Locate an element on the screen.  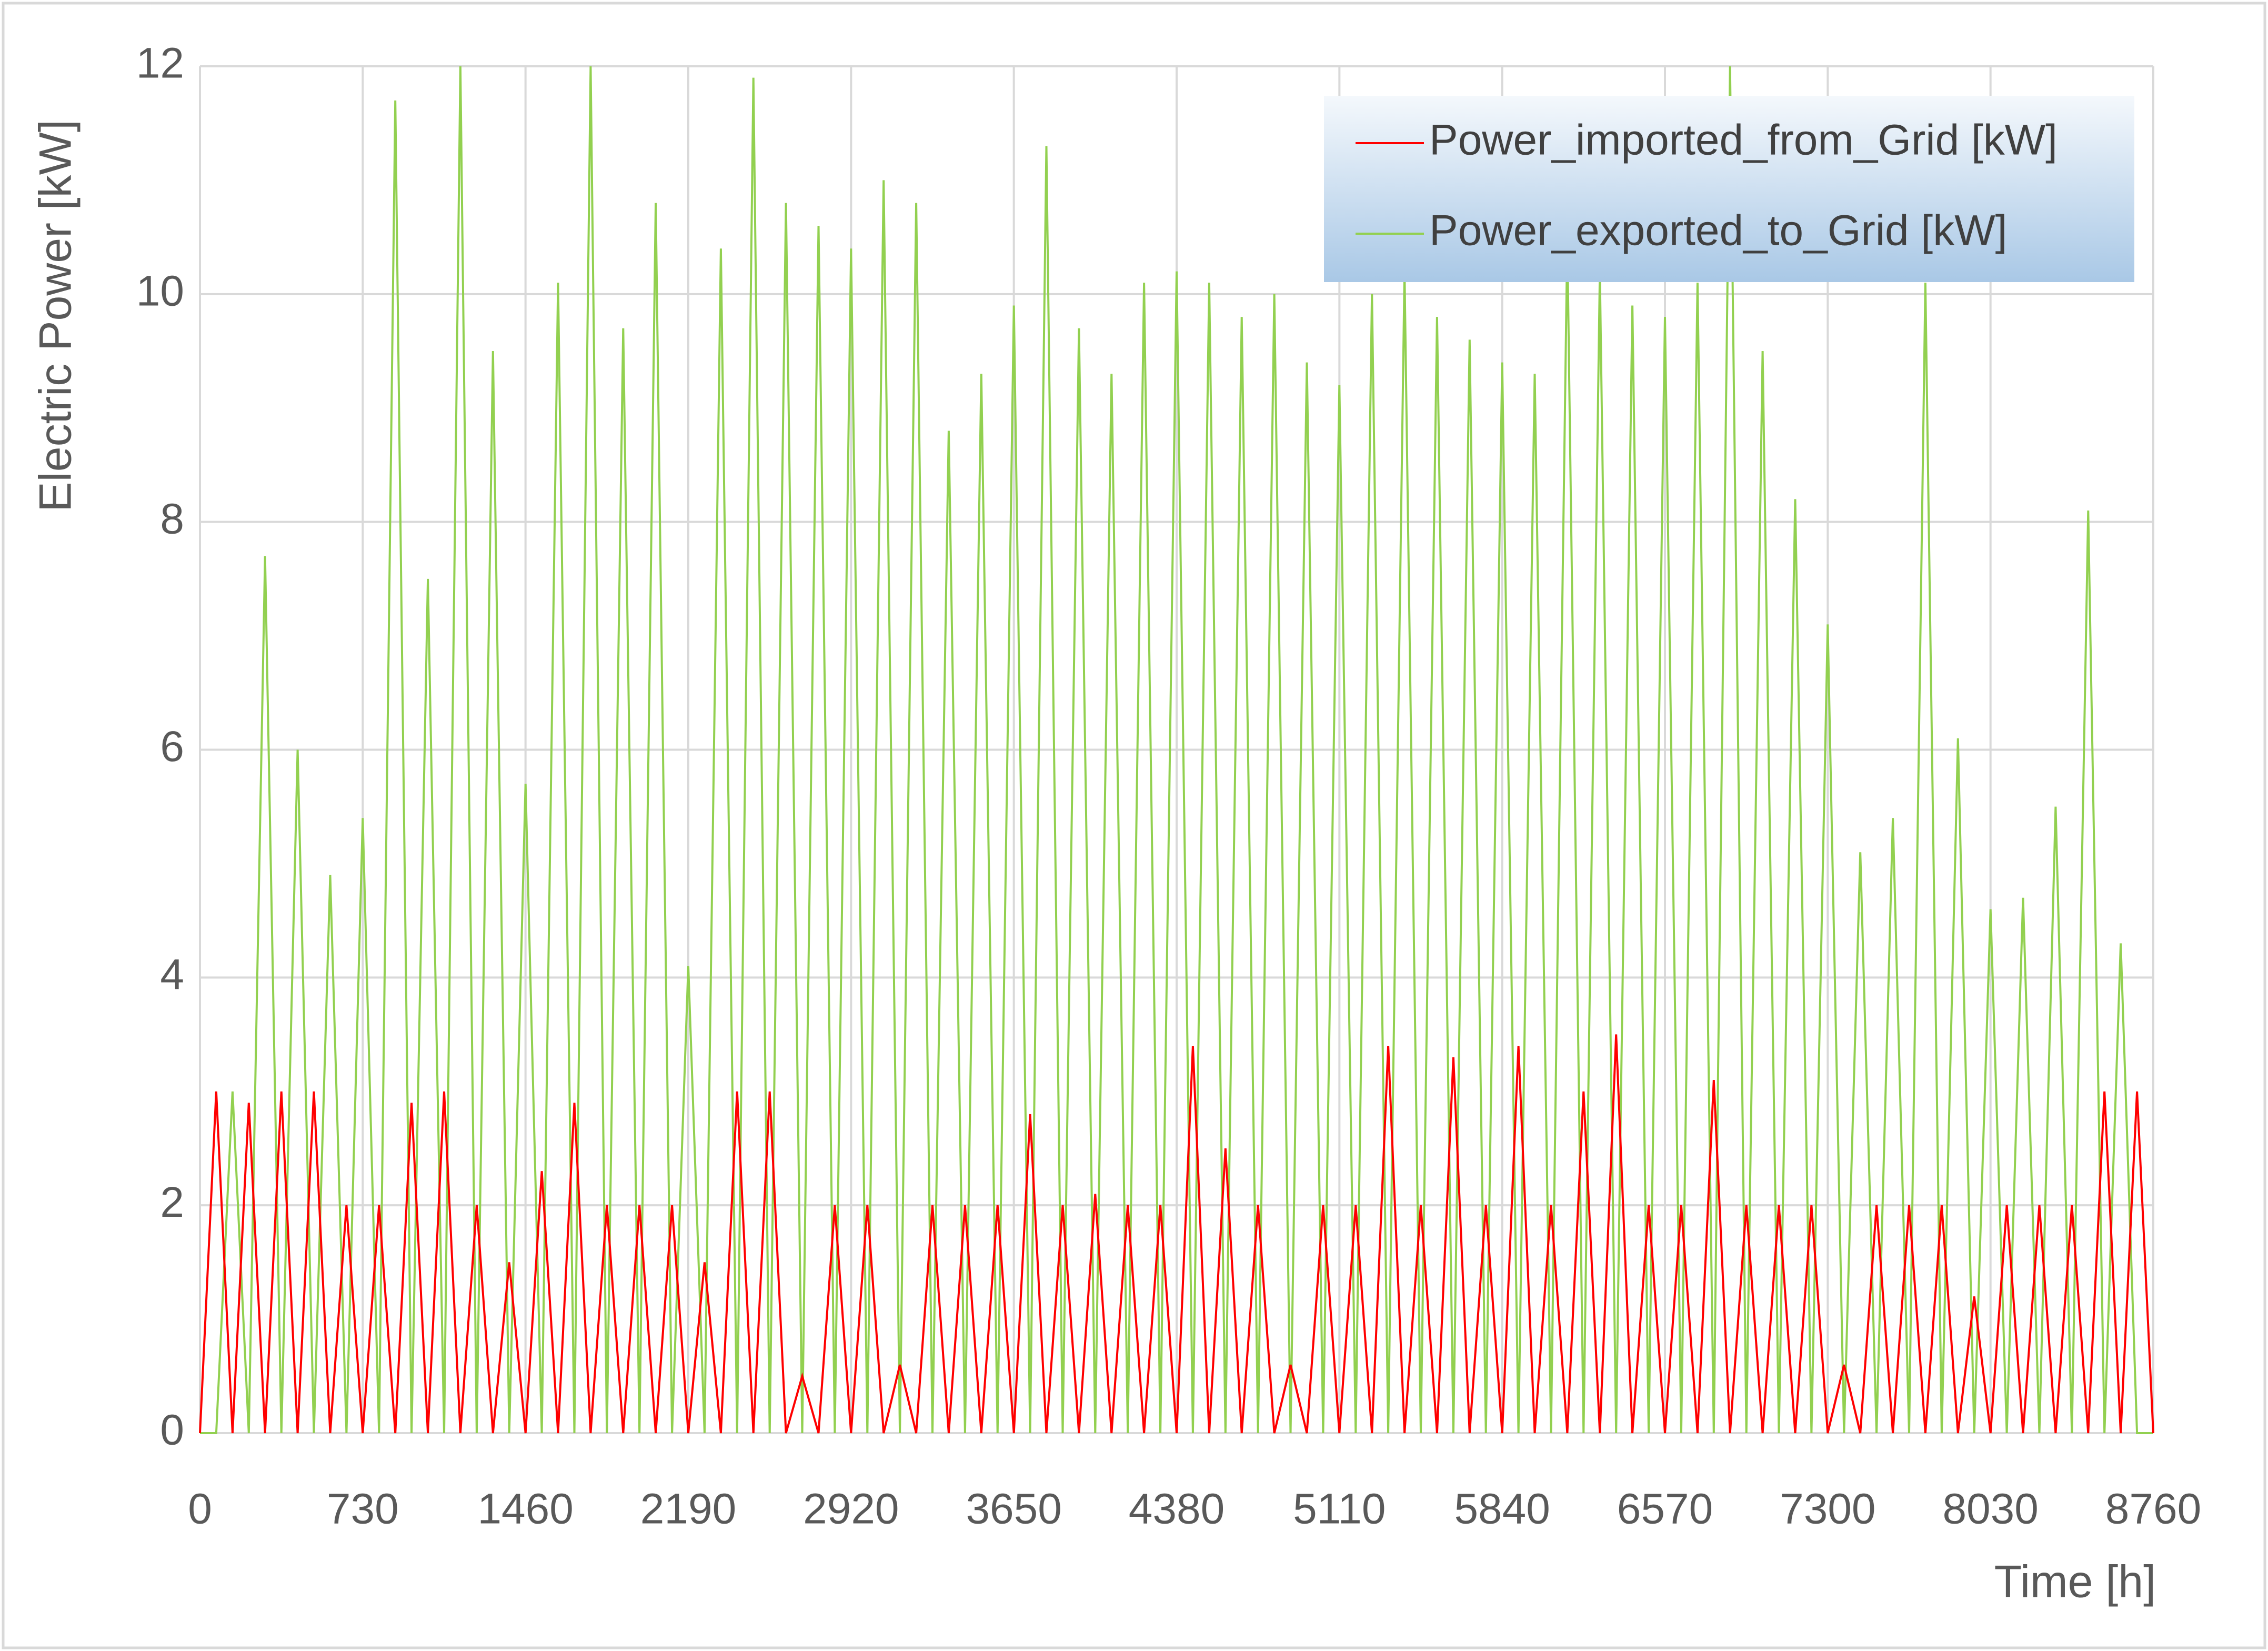
legend-box is located at coordinates (1729, 189).